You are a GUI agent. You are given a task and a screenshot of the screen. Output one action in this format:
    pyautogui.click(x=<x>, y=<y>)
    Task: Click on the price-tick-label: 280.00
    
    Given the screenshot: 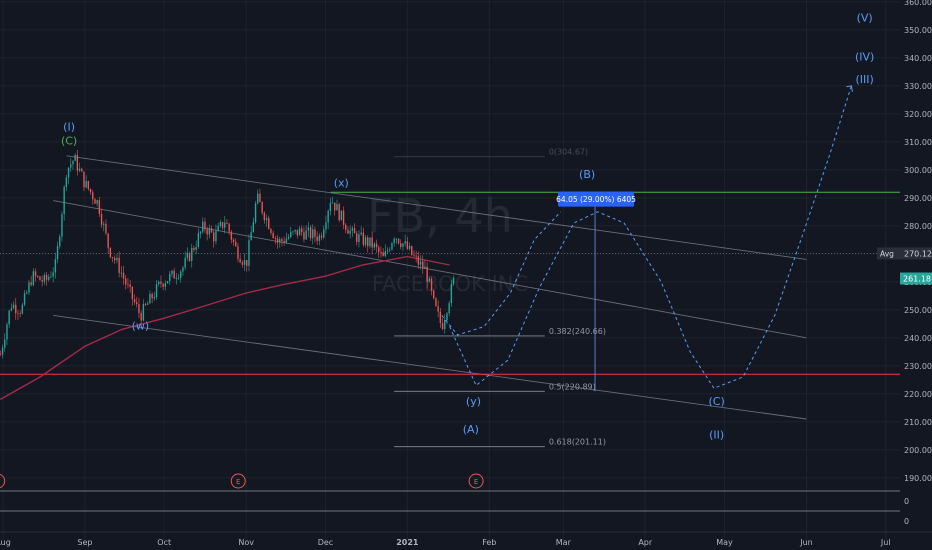 What is the action you would take?
    pyautogui.click(x=918, y=226)
    